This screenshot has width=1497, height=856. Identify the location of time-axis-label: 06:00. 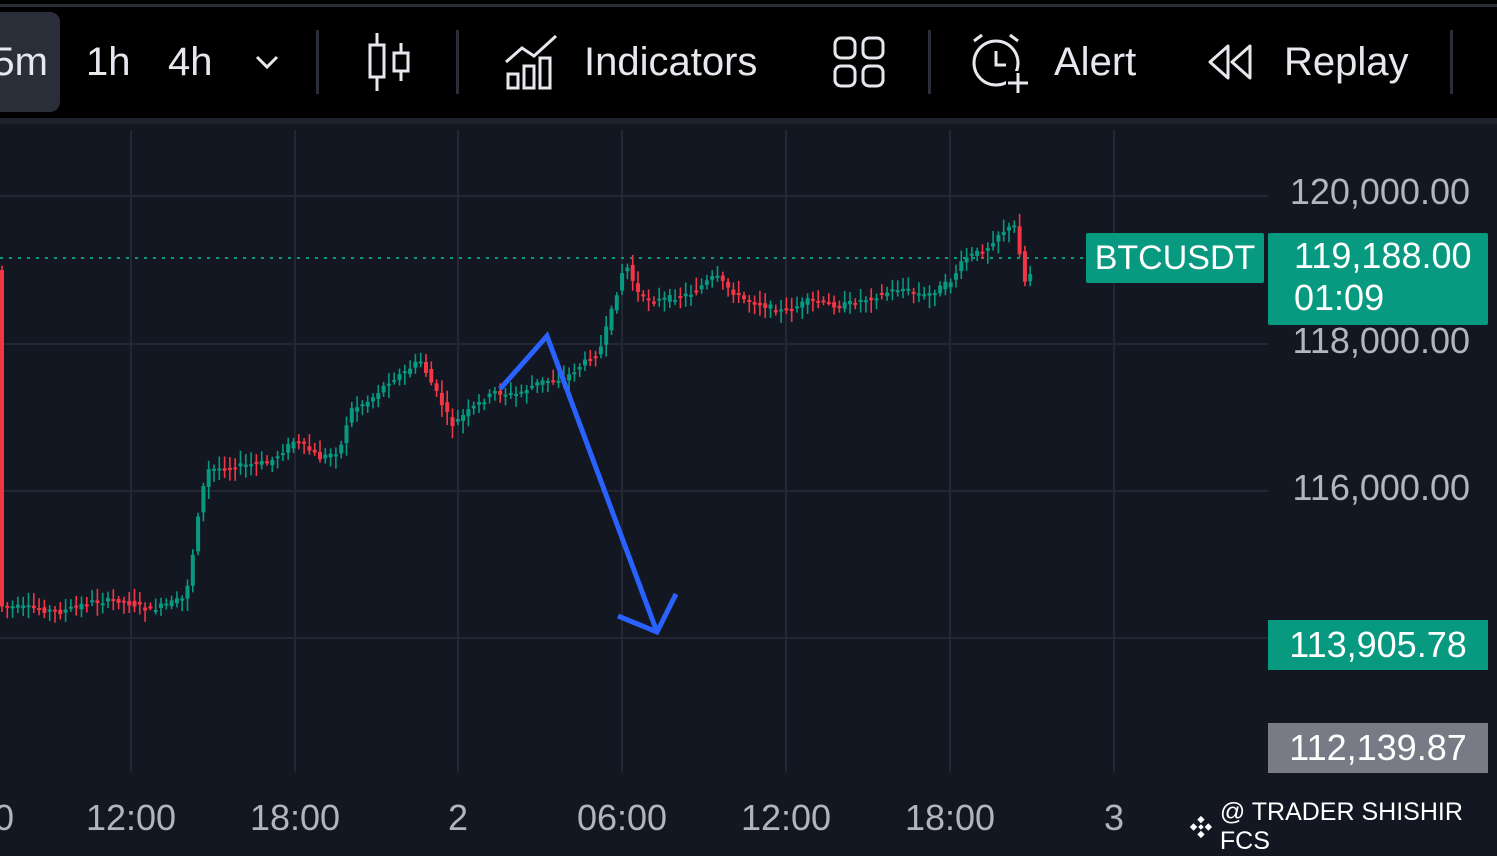
(622, 817).